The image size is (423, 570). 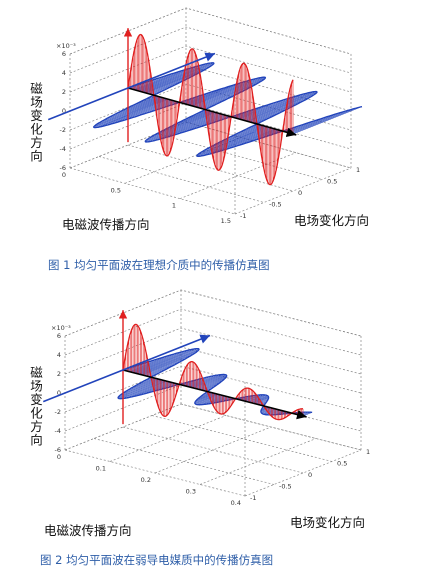 I want to click on exponent-label: ×10⁻³, so click(x=61, y=328).